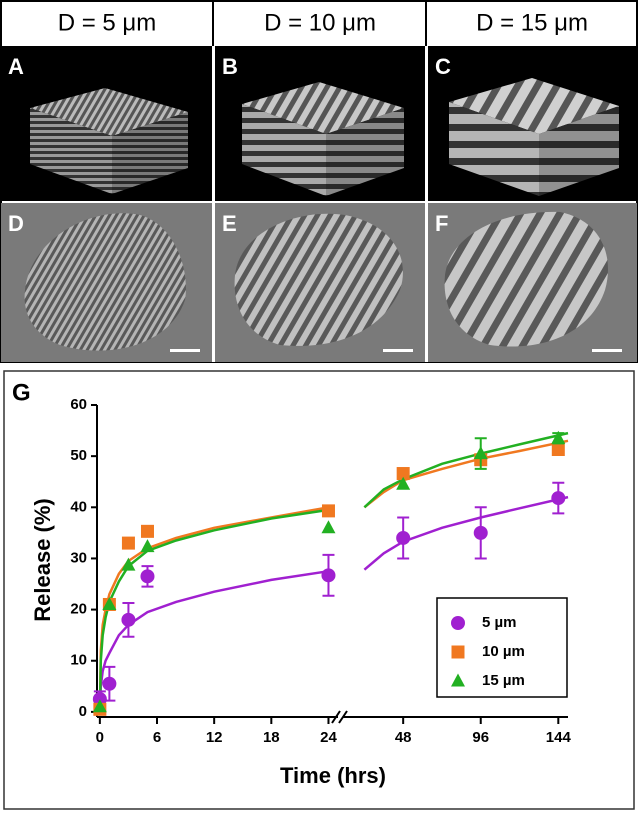 The height and width of the screenshot is (813, 638). I want to click on y-axis-title: Release (%), so click(42, 560).